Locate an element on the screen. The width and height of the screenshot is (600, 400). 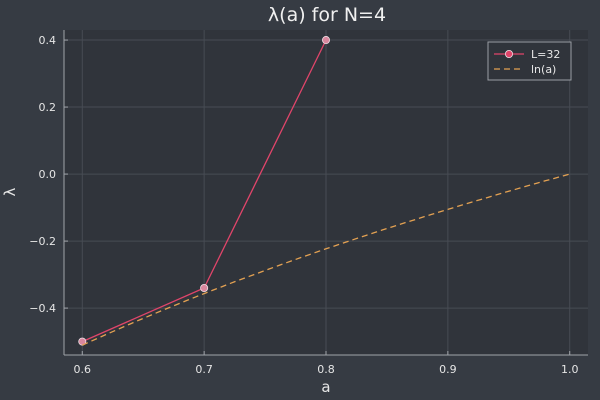
legend-label-1: ln(a) is located at coordinates (543, 69).